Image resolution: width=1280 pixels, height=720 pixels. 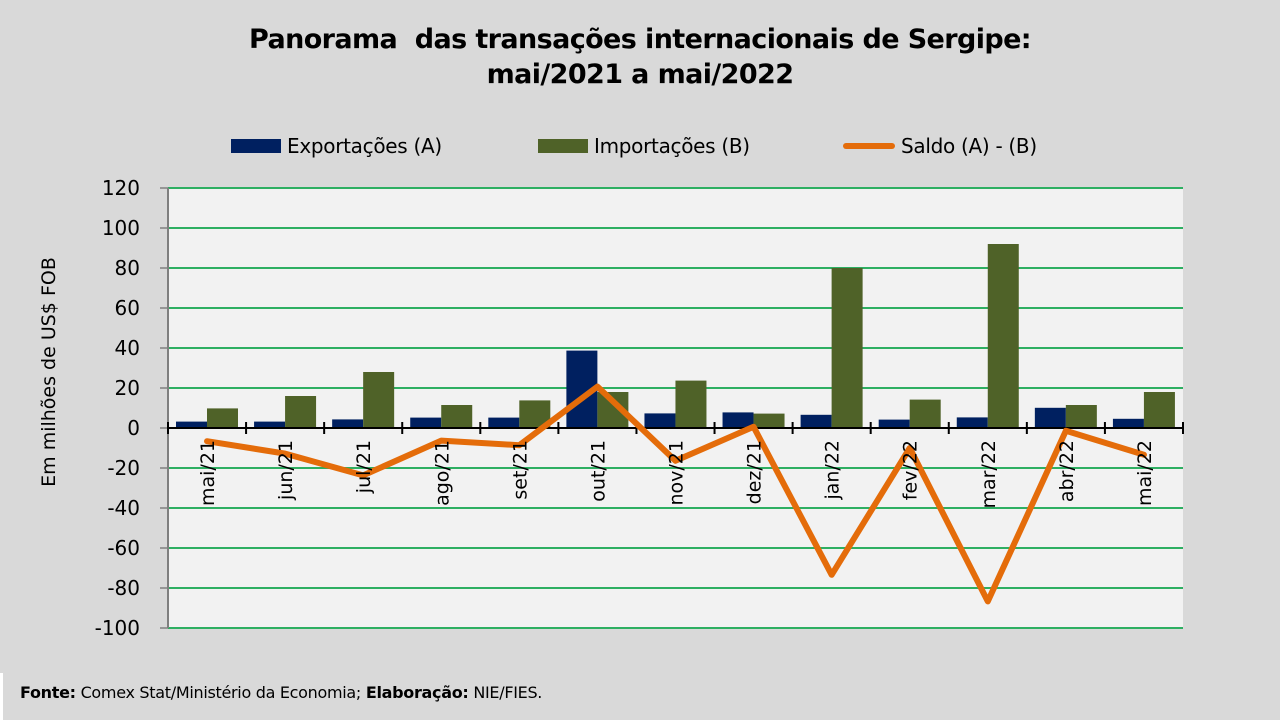 I want to click on edge-strip, so click(x=1, y=696).